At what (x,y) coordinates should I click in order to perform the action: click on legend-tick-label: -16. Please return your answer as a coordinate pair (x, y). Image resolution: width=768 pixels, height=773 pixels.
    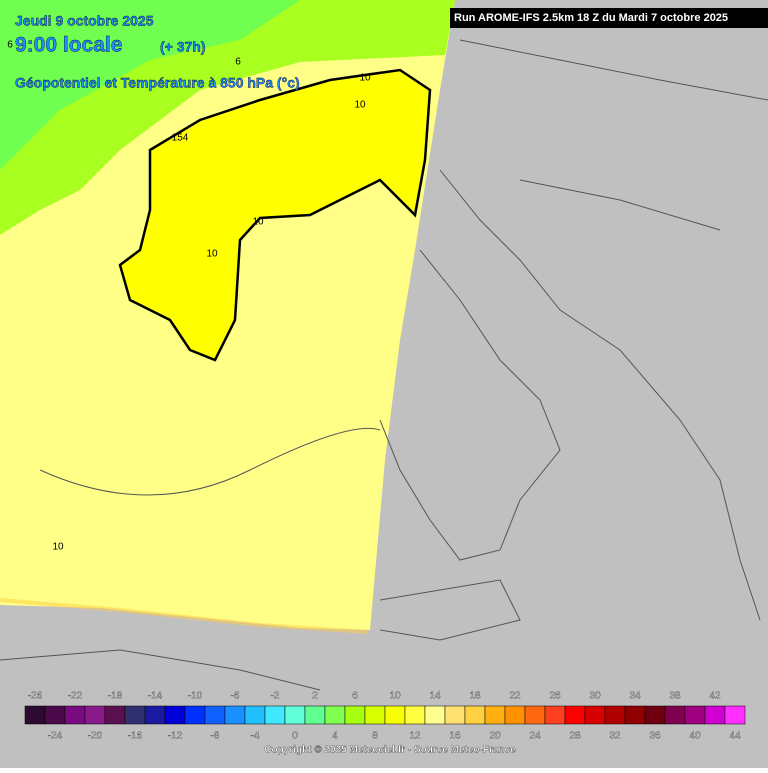
    Looking at the image, I should click on (135, 736).